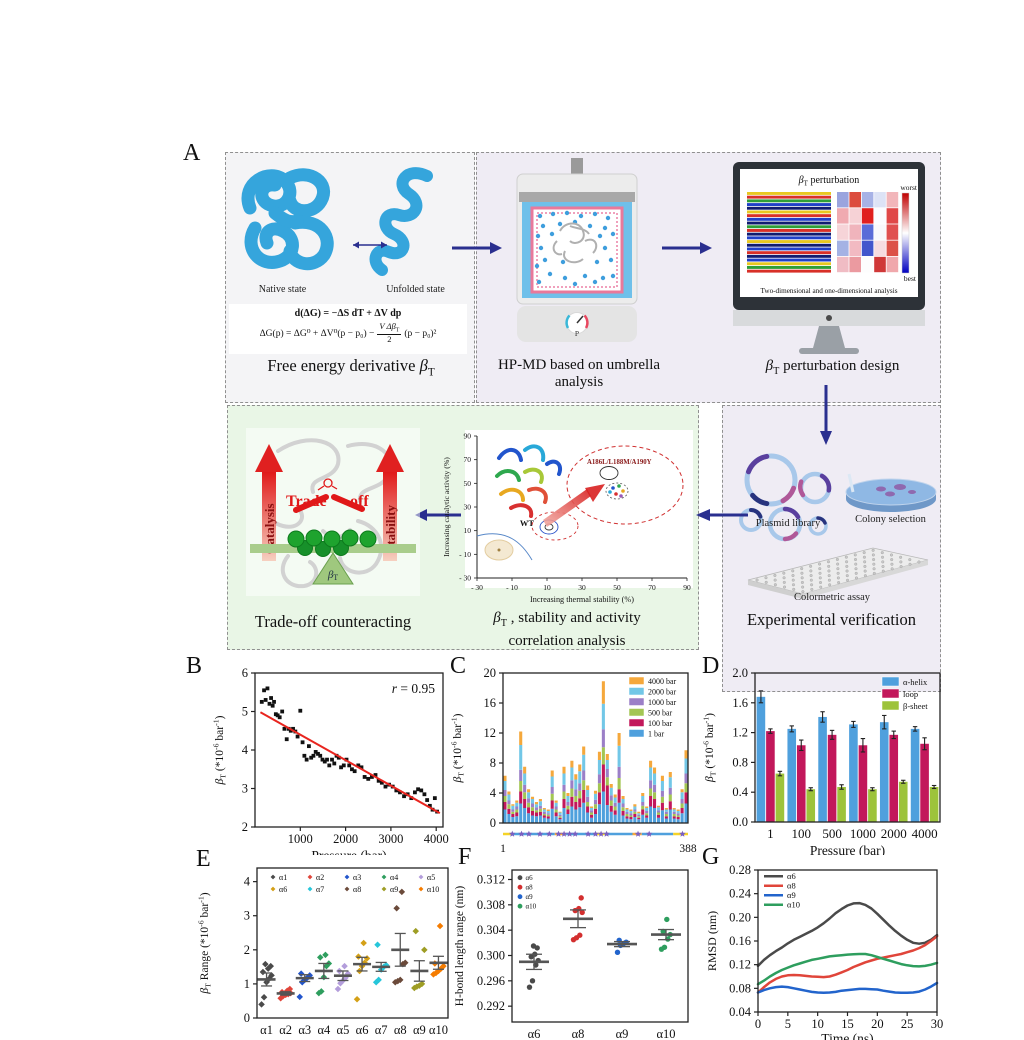  Describe the element at coordinates (332, 575) in the screenshot. I see `beta-t-triangle-label: βT` at that location.